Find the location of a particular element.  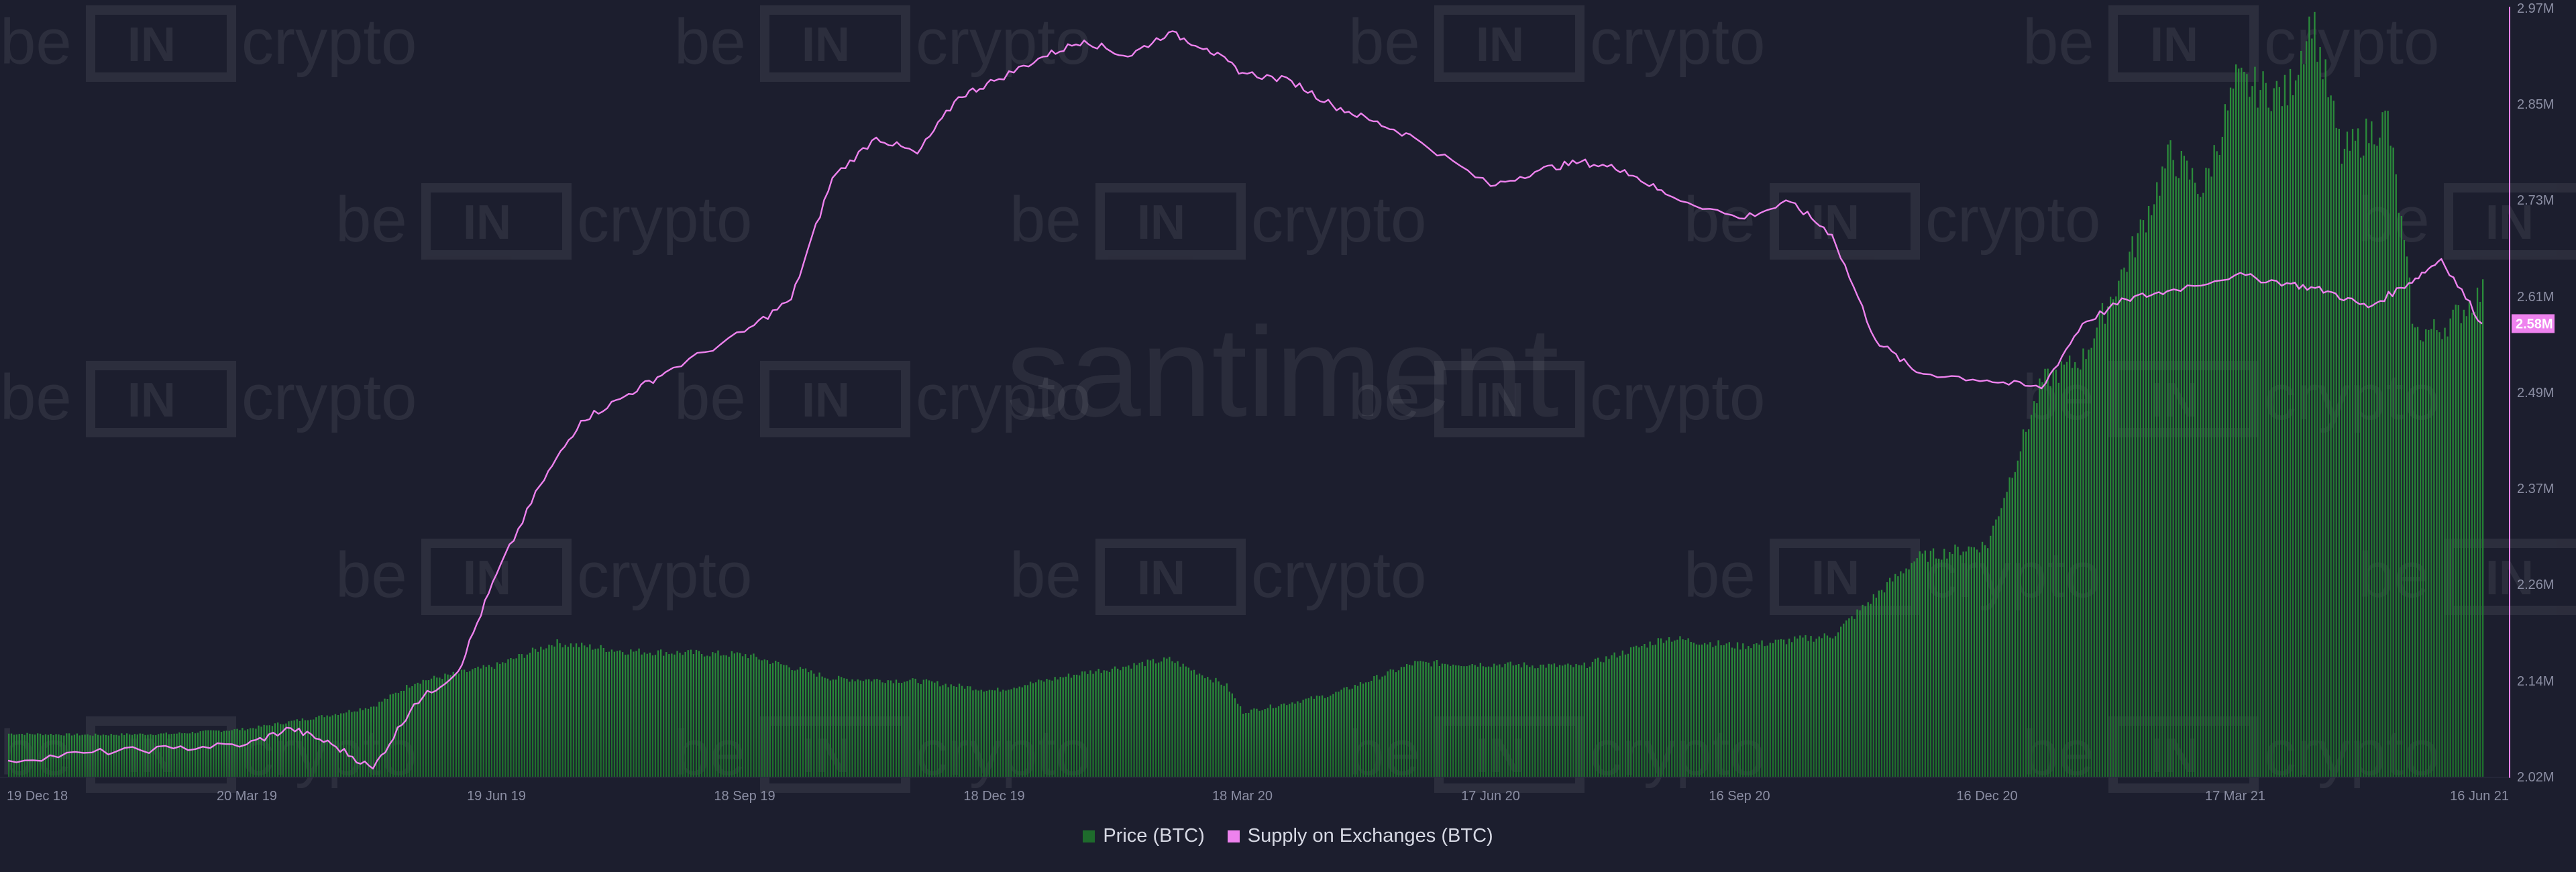

x-tick-label: 17 Mar 21 is located at coordinates (2235, 797).